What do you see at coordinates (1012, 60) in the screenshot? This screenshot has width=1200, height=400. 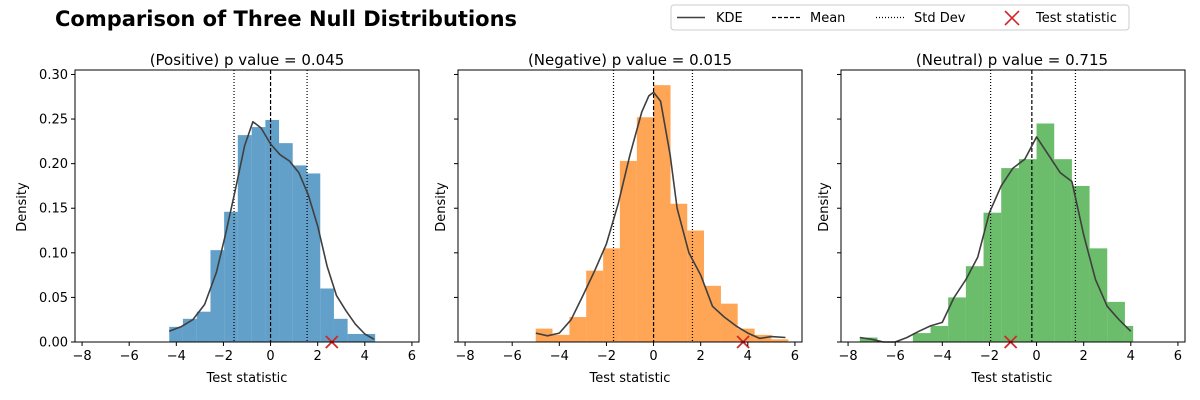 I see `panel-title: (Neutral) p value = 0.715` at bounding box center [1012, 60].